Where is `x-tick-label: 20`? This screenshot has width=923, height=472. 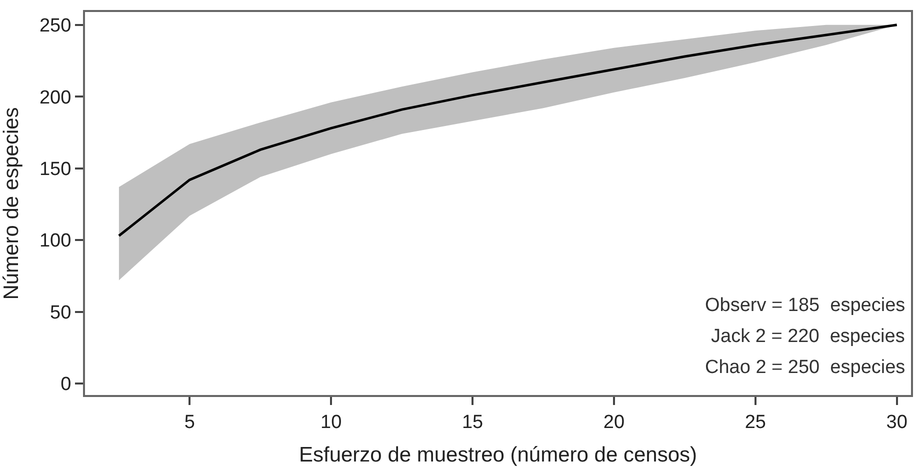
x-tick-label: 20 is located at coordinates (614, 422).